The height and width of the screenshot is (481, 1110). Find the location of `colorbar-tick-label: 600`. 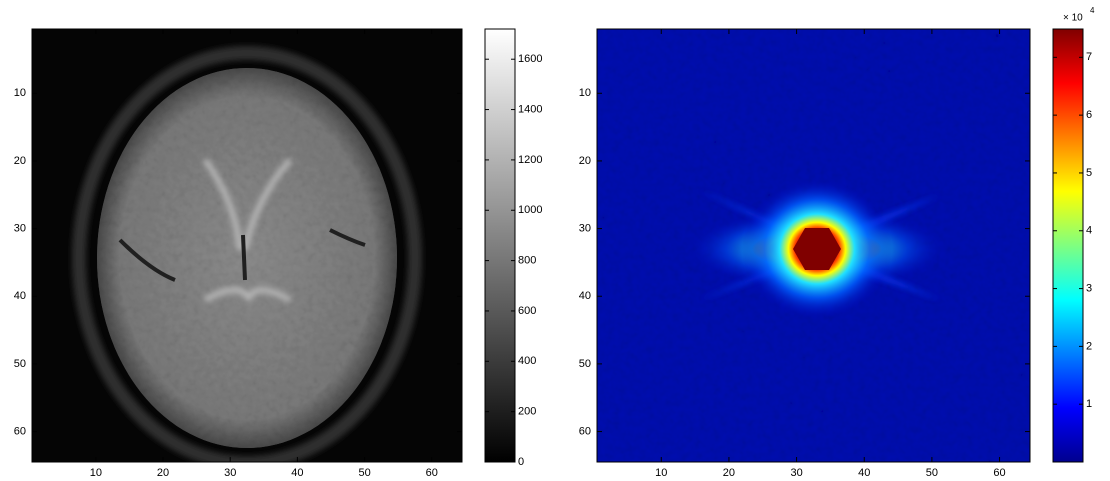

colorbar-tick-label: 600 is located at coordinates (527, 311).